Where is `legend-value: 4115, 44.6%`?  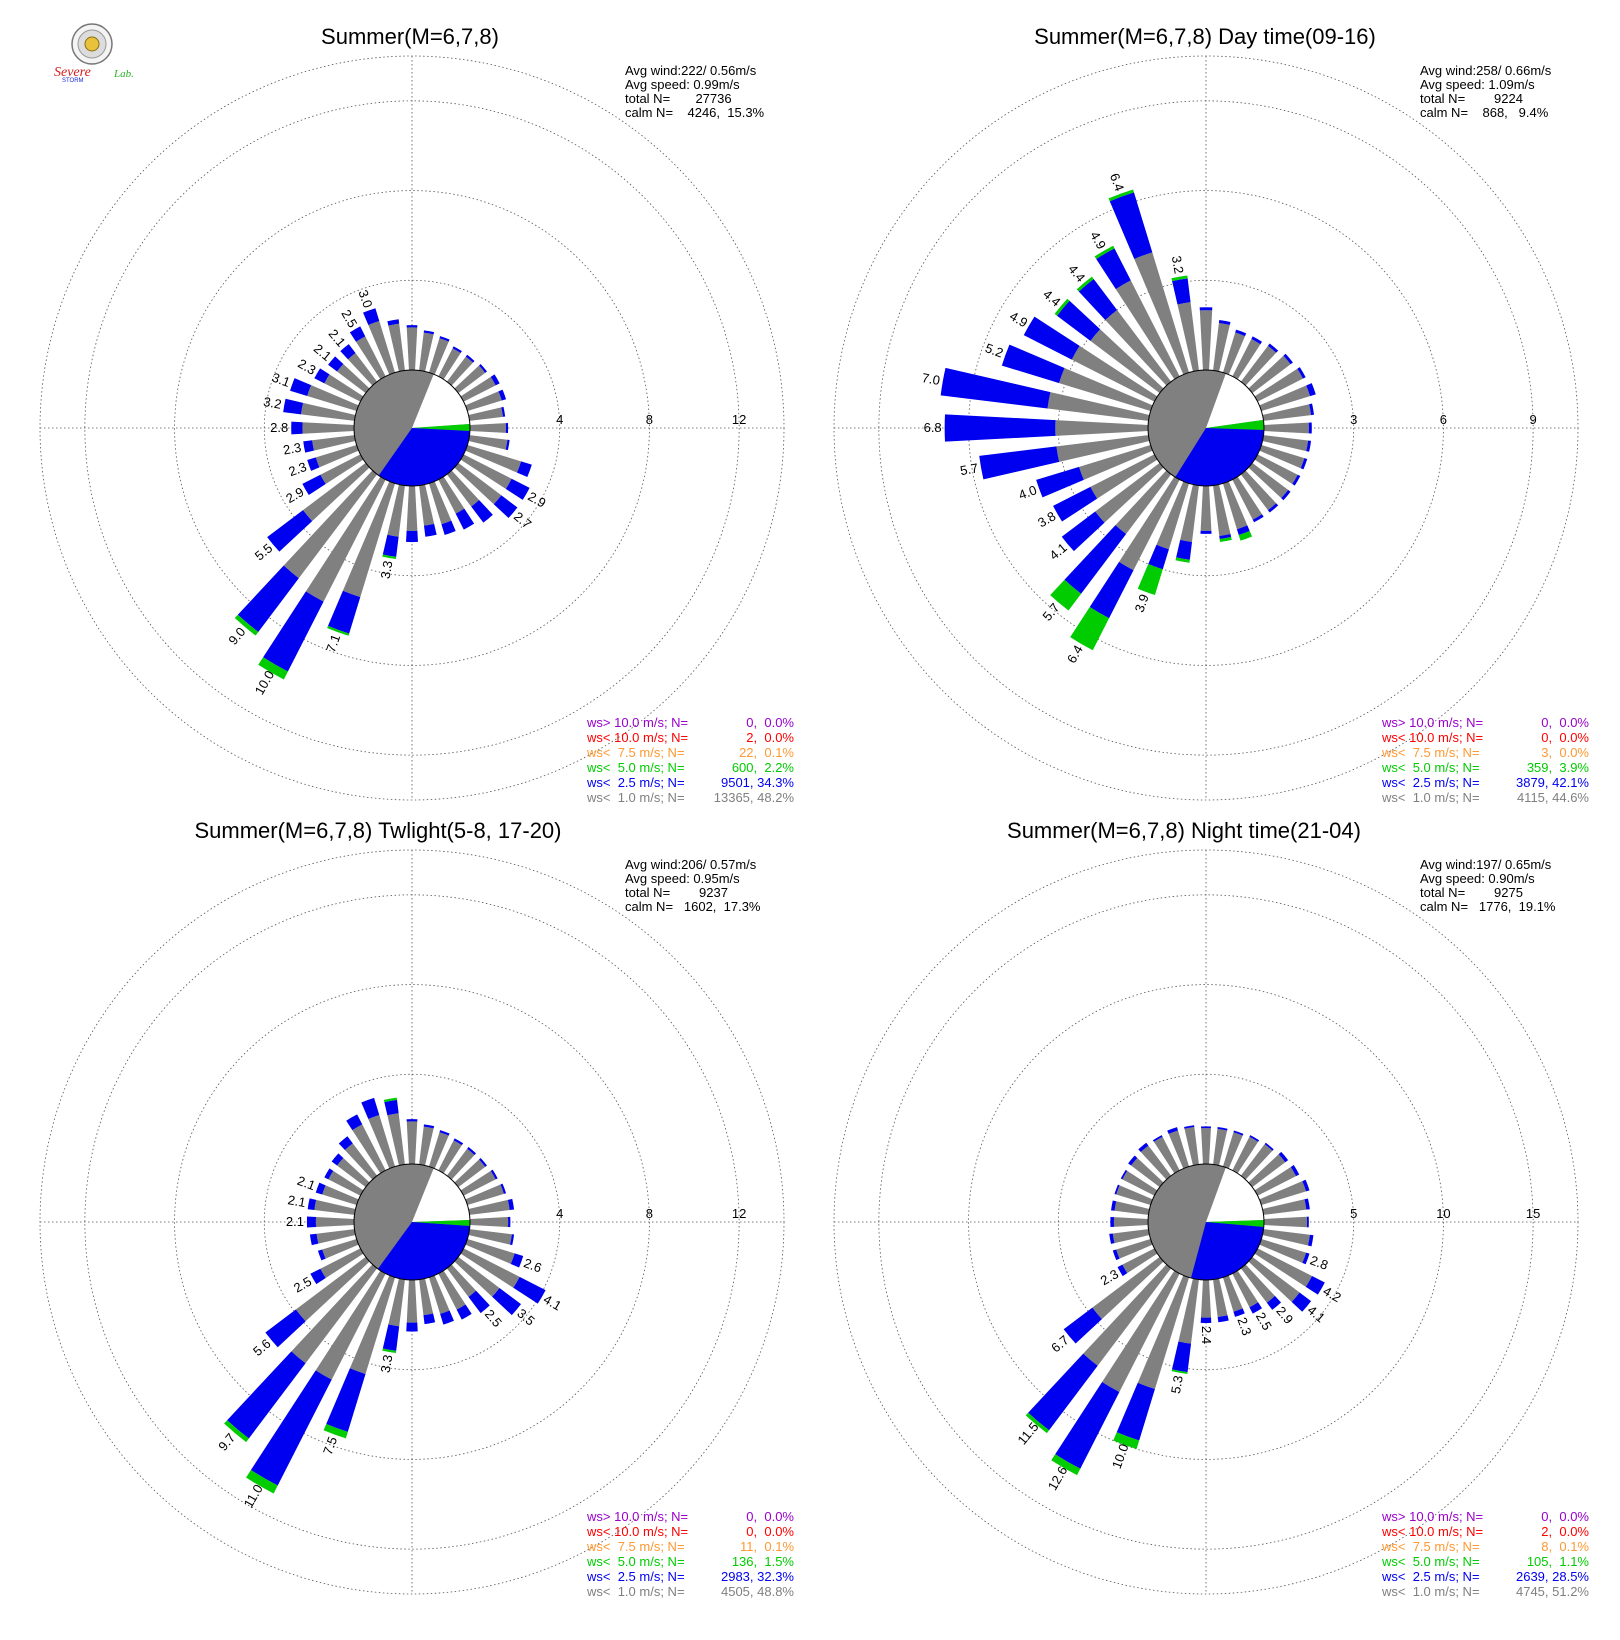
legend-value: 4115, 44.6% is located at coordinates (1553, 797).